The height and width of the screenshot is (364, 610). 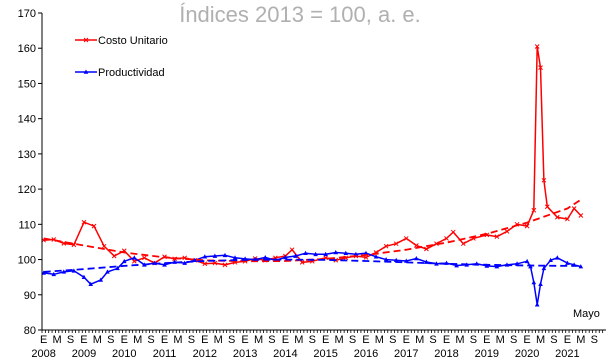 I want to click on x-year-label: 2019, so click(x=487, y=354).